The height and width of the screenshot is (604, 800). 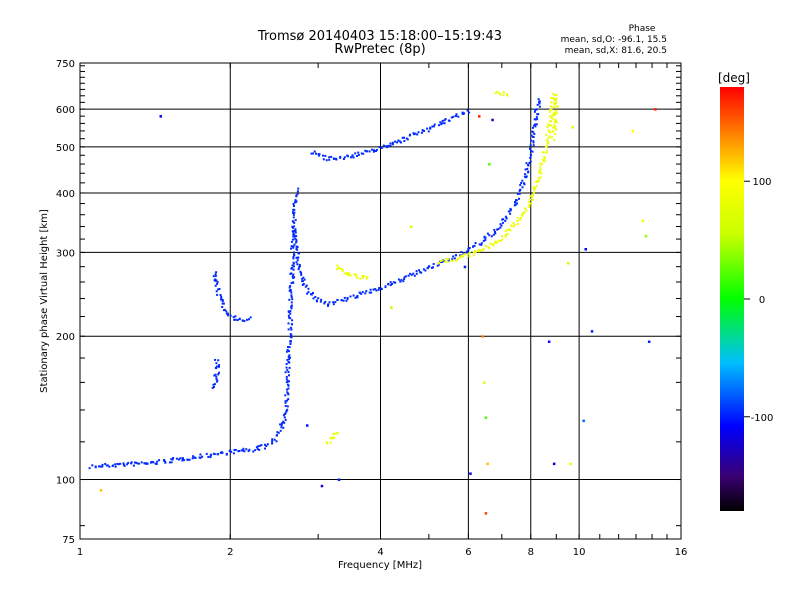 I want to click on phase-box-line-o: mean, sd,O: -96.1, 15.5, so click(x=614, y=40).